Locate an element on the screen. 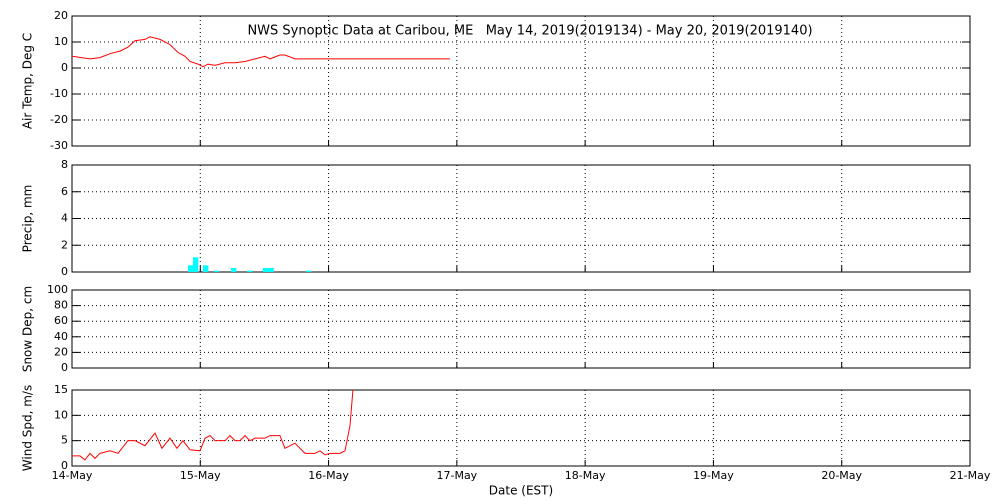  y-tick-label: 2 is located at coordinates (64, 244).